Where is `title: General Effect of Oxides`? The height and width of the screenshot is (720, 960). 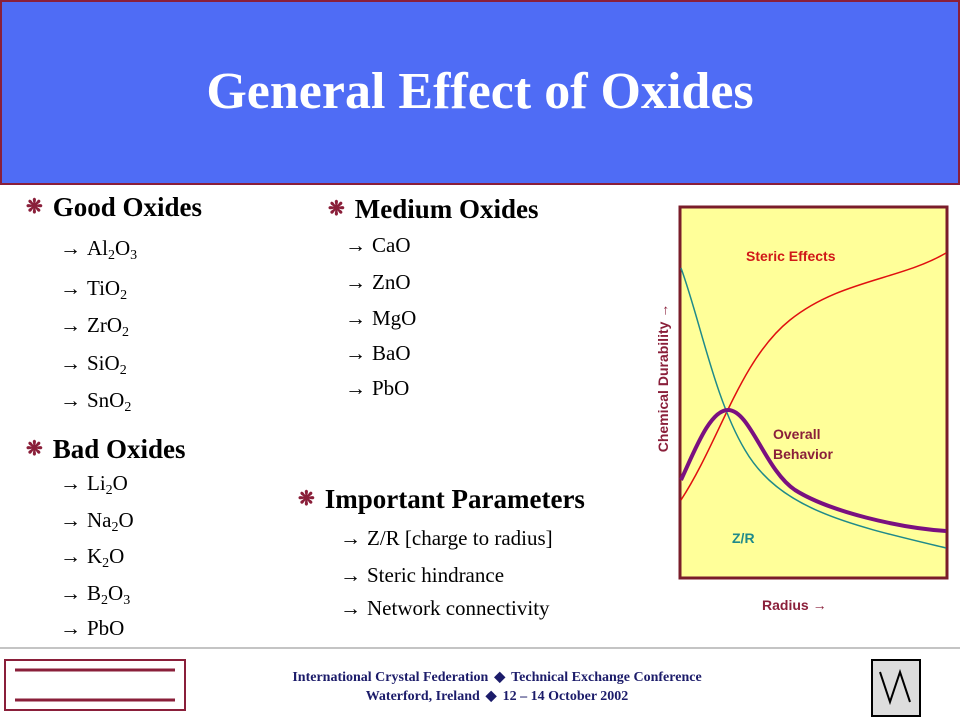 title: General Effect of Oxides is located at coordinates (480, 91).